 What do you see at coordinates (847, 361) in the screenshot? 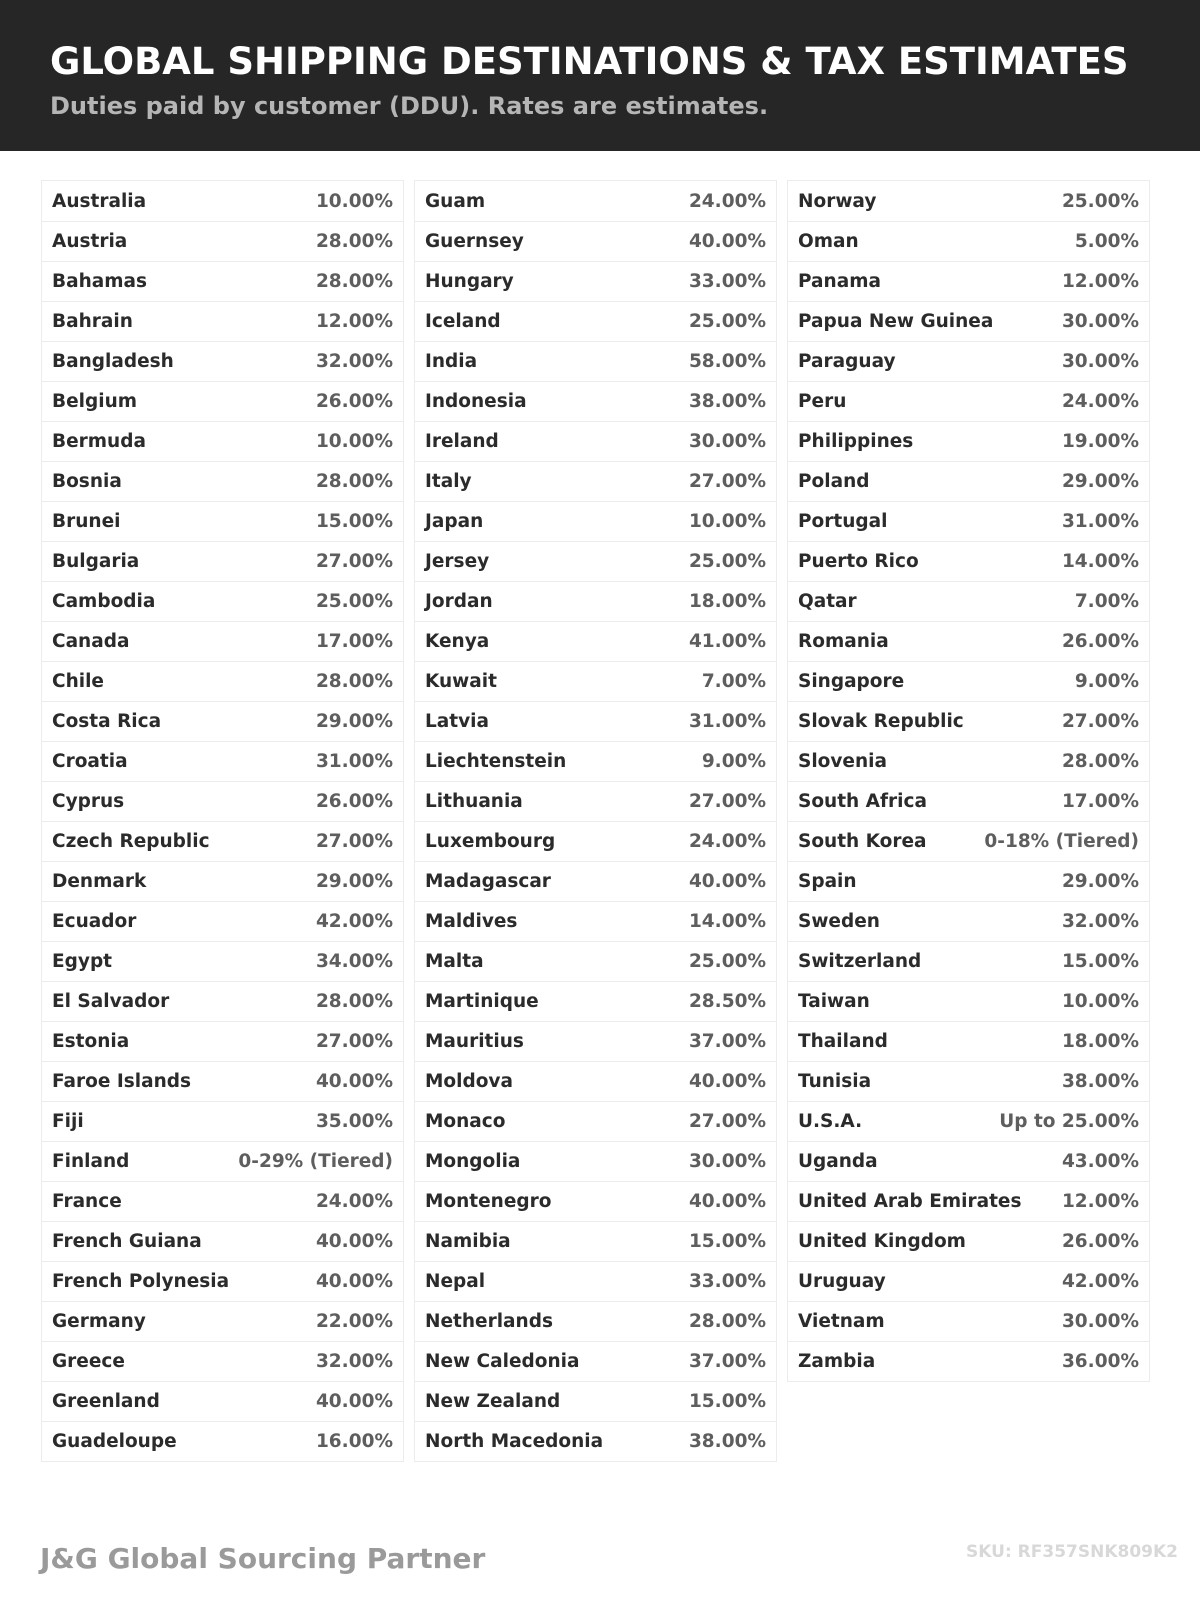
I see `country-name: Paraguay` at bounding box center [847, 361].